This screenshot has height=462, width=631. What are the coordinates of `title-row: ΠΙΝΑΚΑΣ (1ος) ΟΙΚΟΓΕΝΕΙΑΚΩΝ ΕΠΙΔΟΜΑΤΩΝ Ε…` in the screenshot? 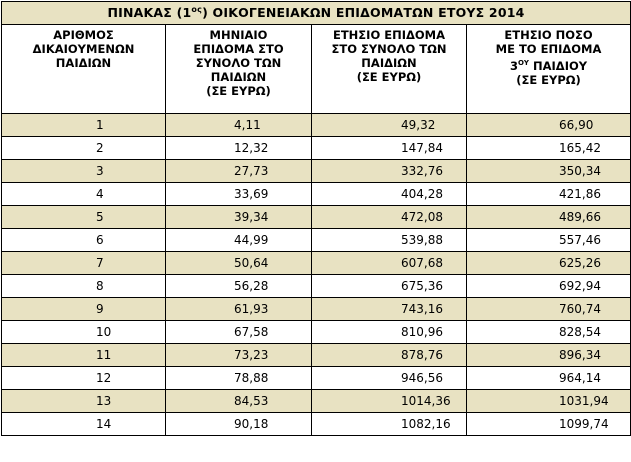 It's located at (315, 13).